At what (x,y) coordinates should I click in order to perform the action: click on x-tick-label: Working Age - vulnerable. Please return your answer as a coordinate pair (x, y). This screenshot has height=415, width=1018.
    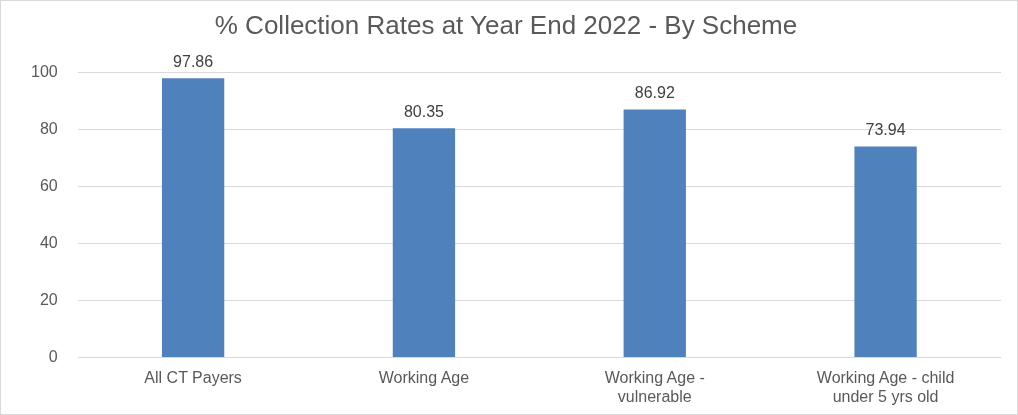
    Looking at the image, I should click on (654, 386).